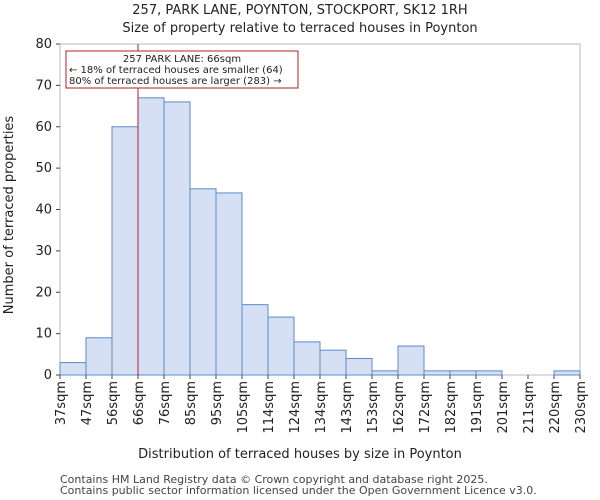  What do you see at coordinates (333, 362) in the screenshot?
I see `bar-134sqm` at bounding box center [333, 362].